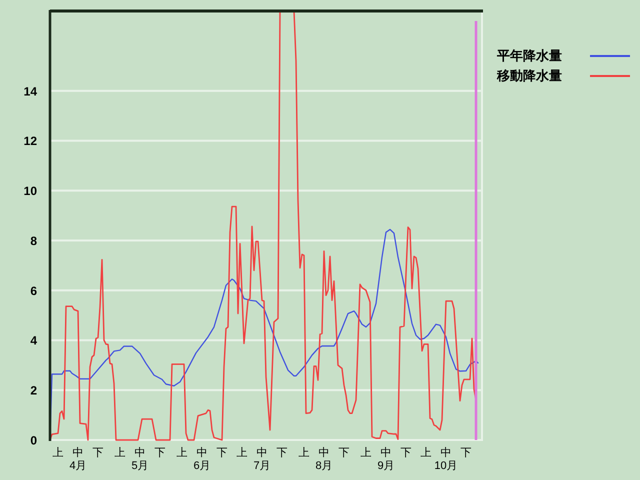  What do you see at coordinates (386, 459) in the screenshot?
I see `x-tick-label: 中 9月` at bounding box center [386, 459].